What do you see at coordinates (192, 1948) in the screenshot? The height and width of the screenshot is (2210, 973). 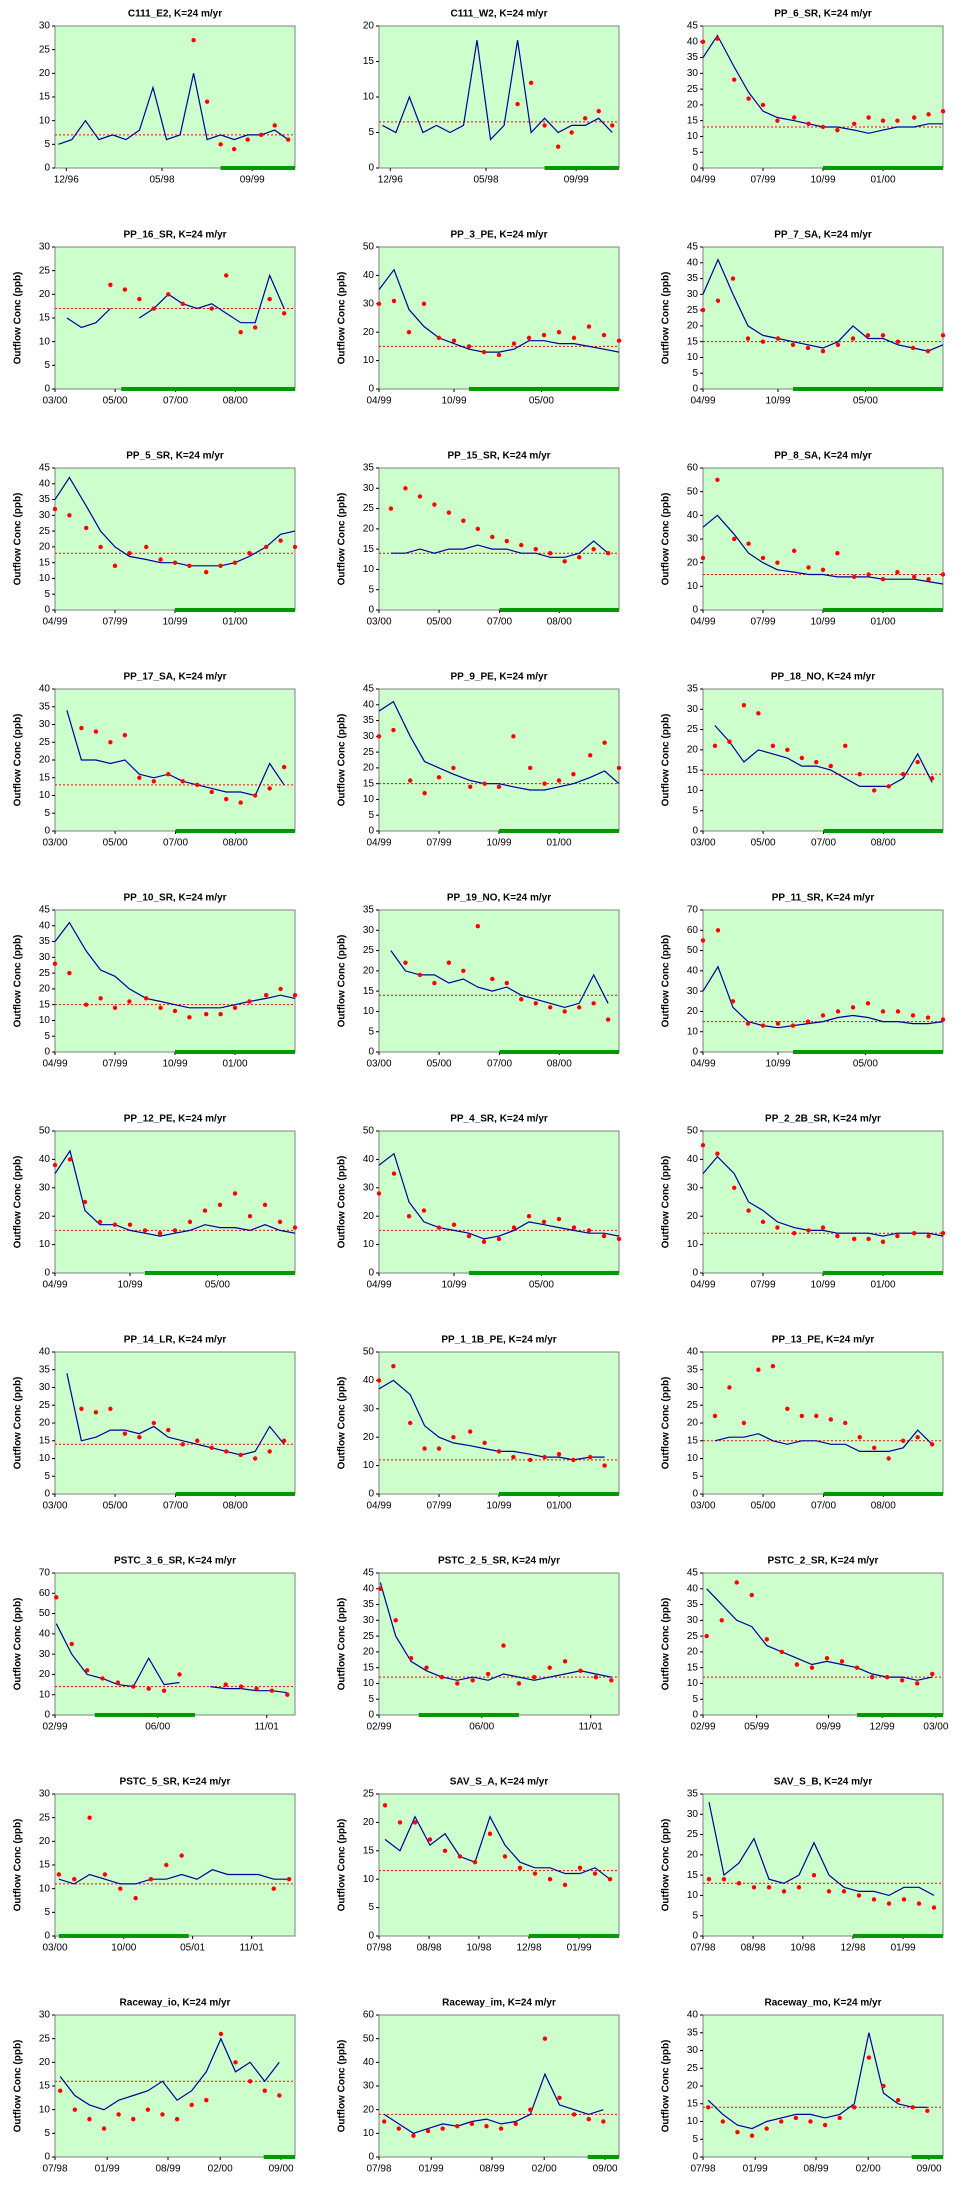 I see `x-tick-label: 05/01` at bounding box center [192, 1948].